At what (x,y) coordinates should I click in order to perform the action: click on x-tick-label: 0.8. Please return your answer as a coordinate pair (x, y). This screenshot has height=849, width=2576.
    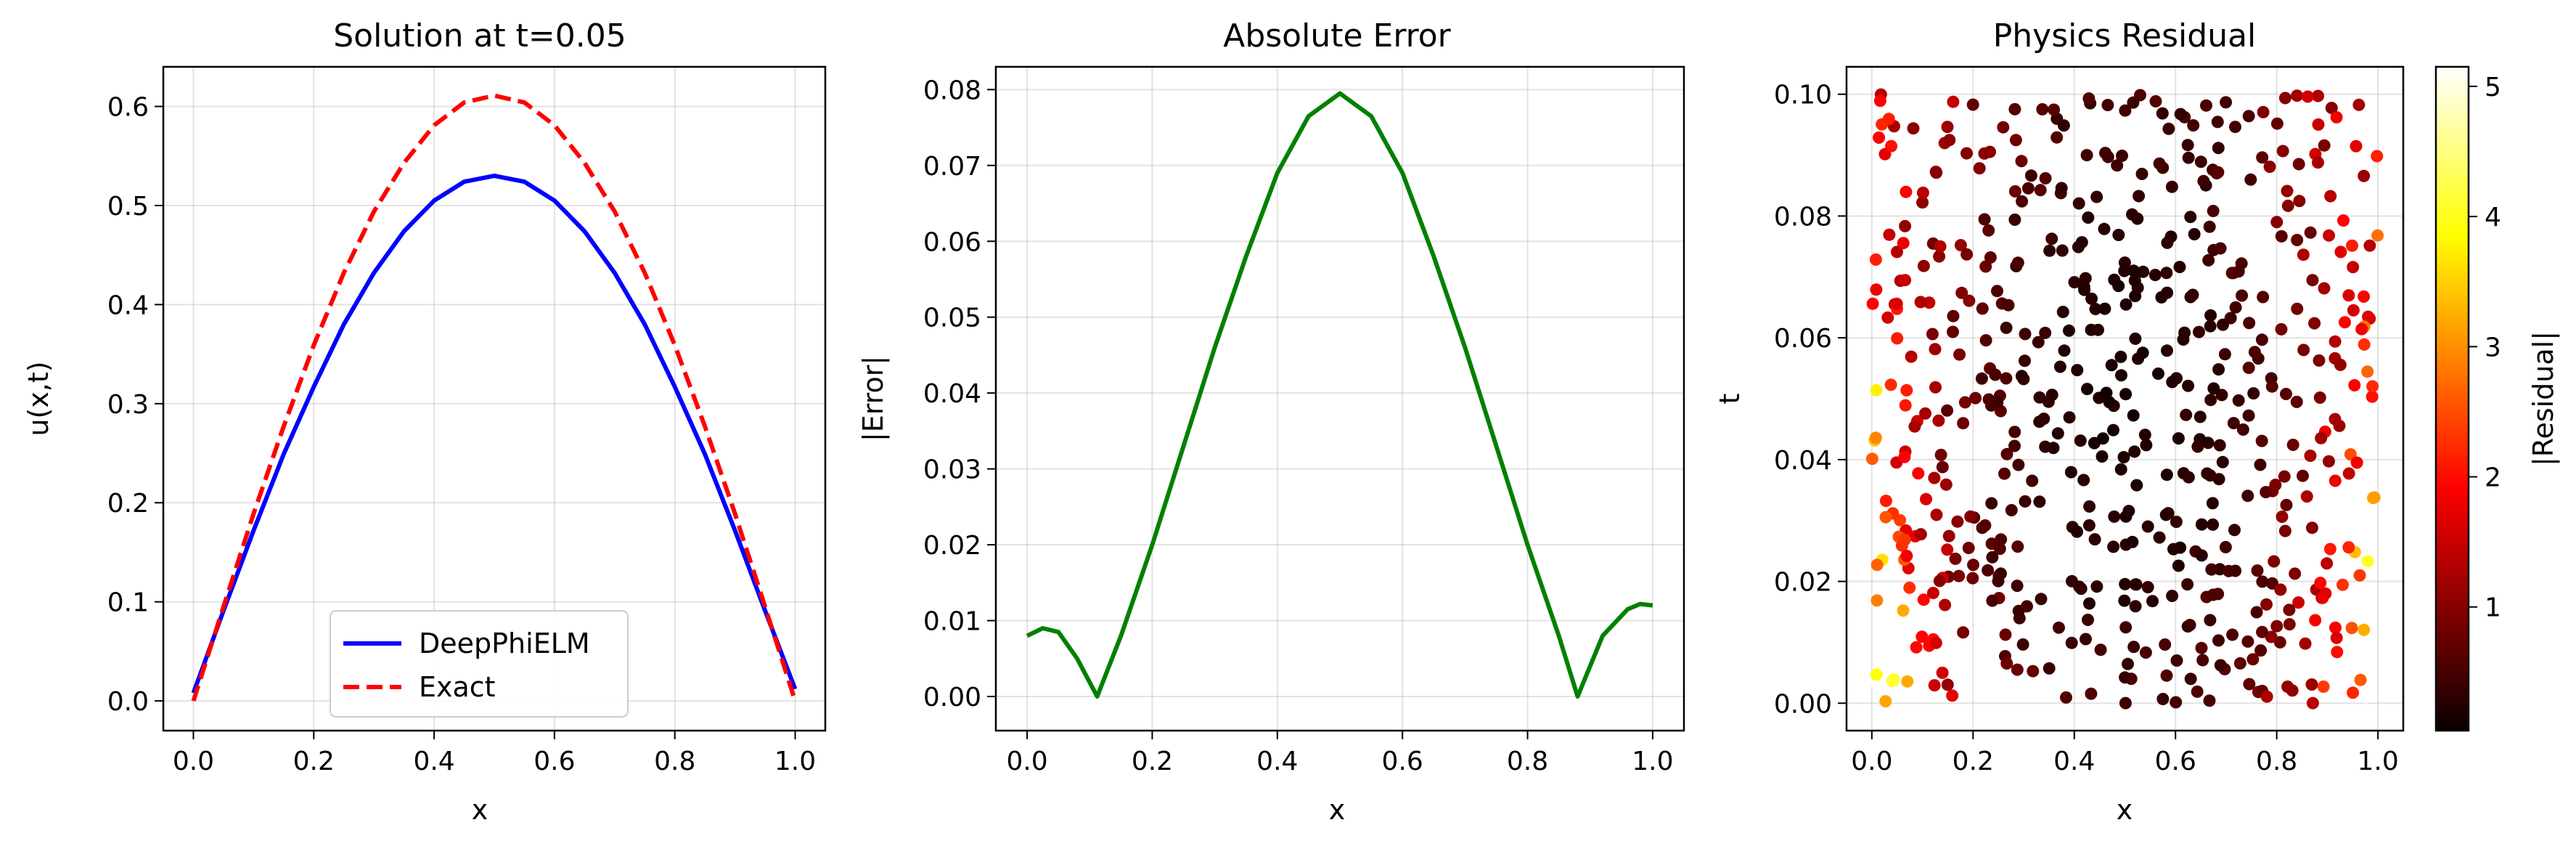
    Looking at the image, I should click on (1528, 761).